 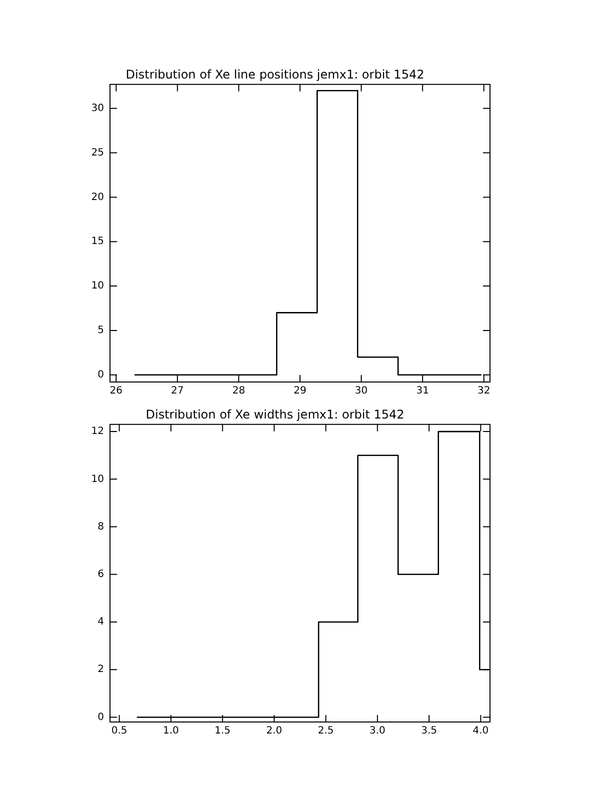 What do you see at coordinates (116, 391) in the screenshot?
I see `x-tick-label: 26` at bounding box center [116, 391].